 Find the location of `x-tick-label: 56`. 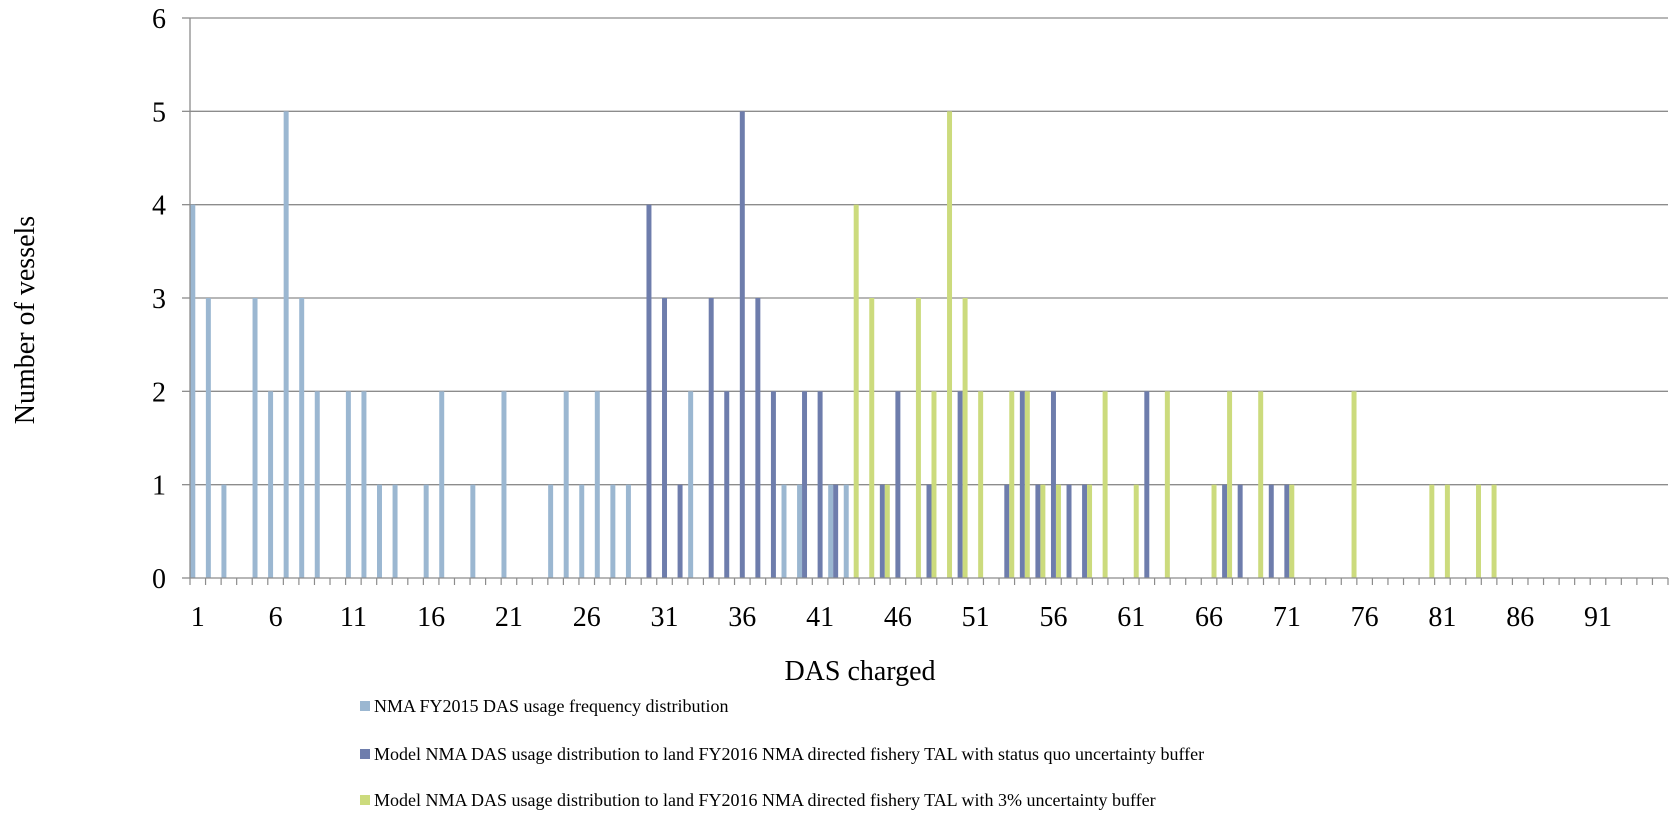

x-tick-label: 56 is located at coordinates (1053, 617).